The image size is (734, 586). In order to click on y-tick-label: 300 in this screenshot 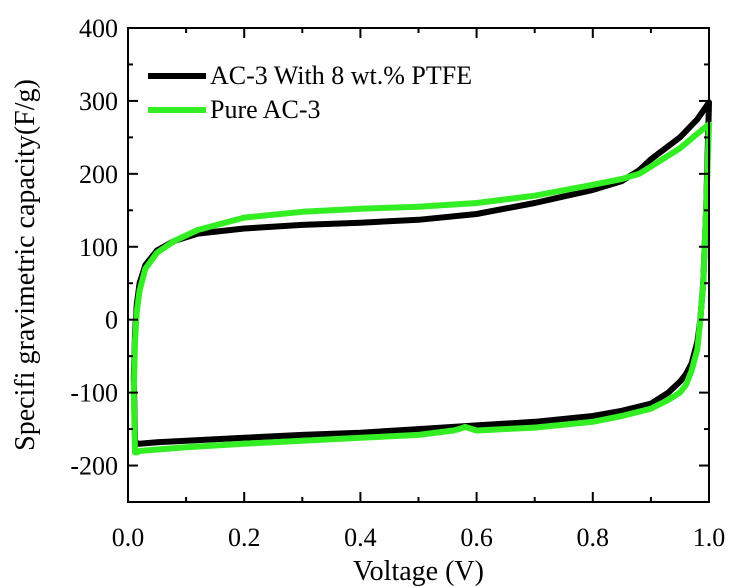, I will do `click(98, 101)`.